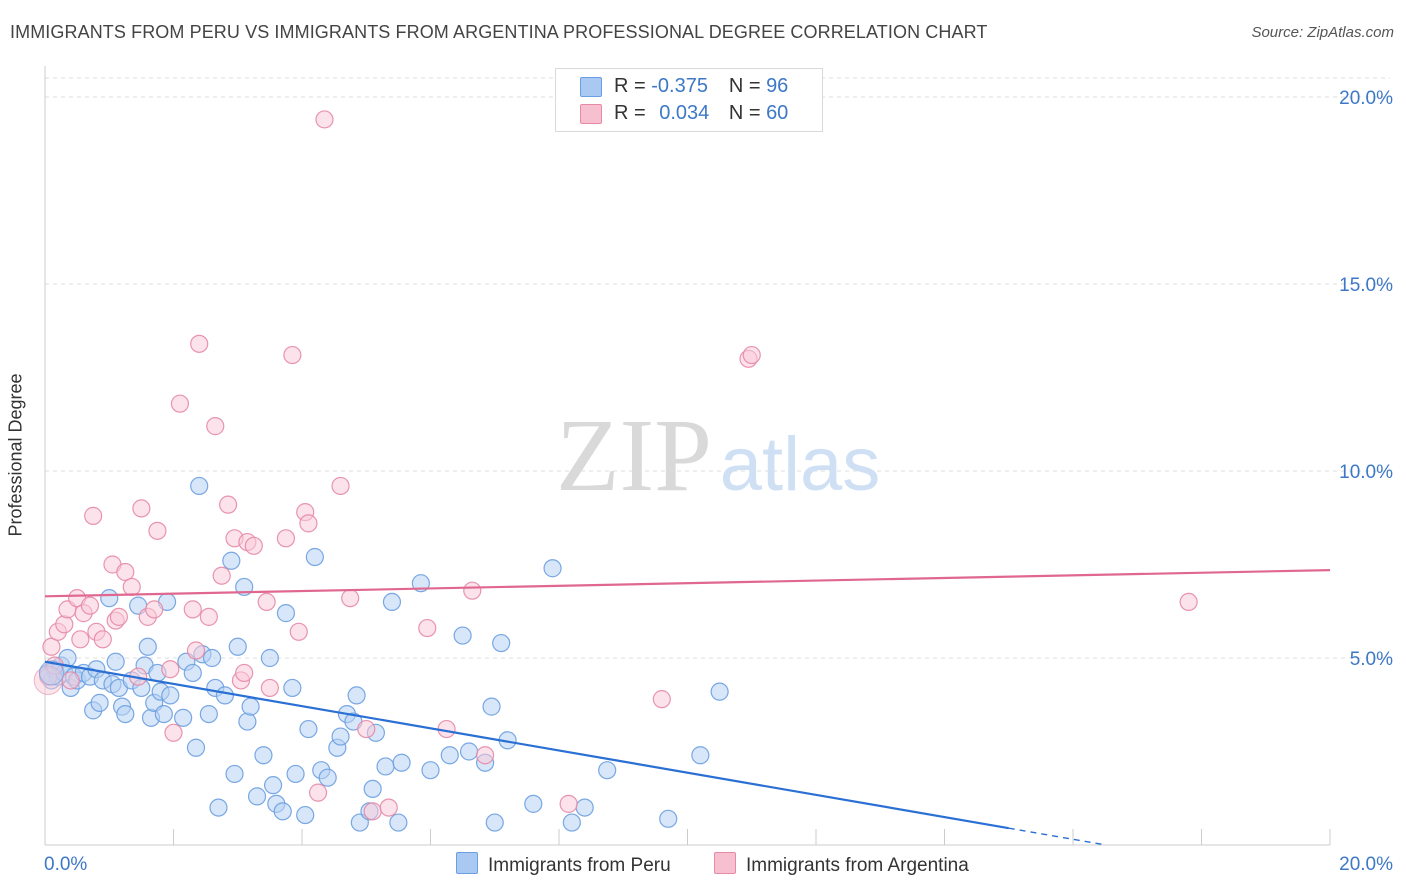 The height and width of the screenshot is (892, 1406). Describe the element at coordinates (777, 86) in the screenshot. I see `n-value-peru: 96` at that location.